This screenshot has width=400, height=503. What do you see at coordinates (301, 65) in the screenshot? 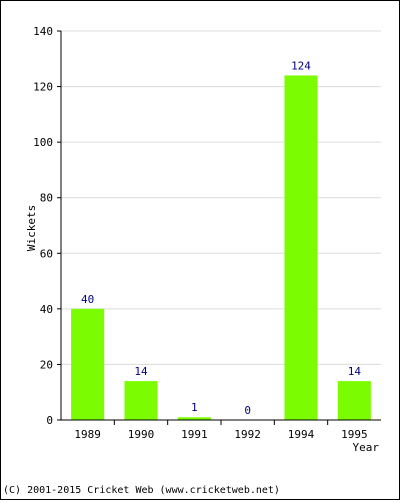
I see `value-label-1994: 124` at bounding box center [301, 65].